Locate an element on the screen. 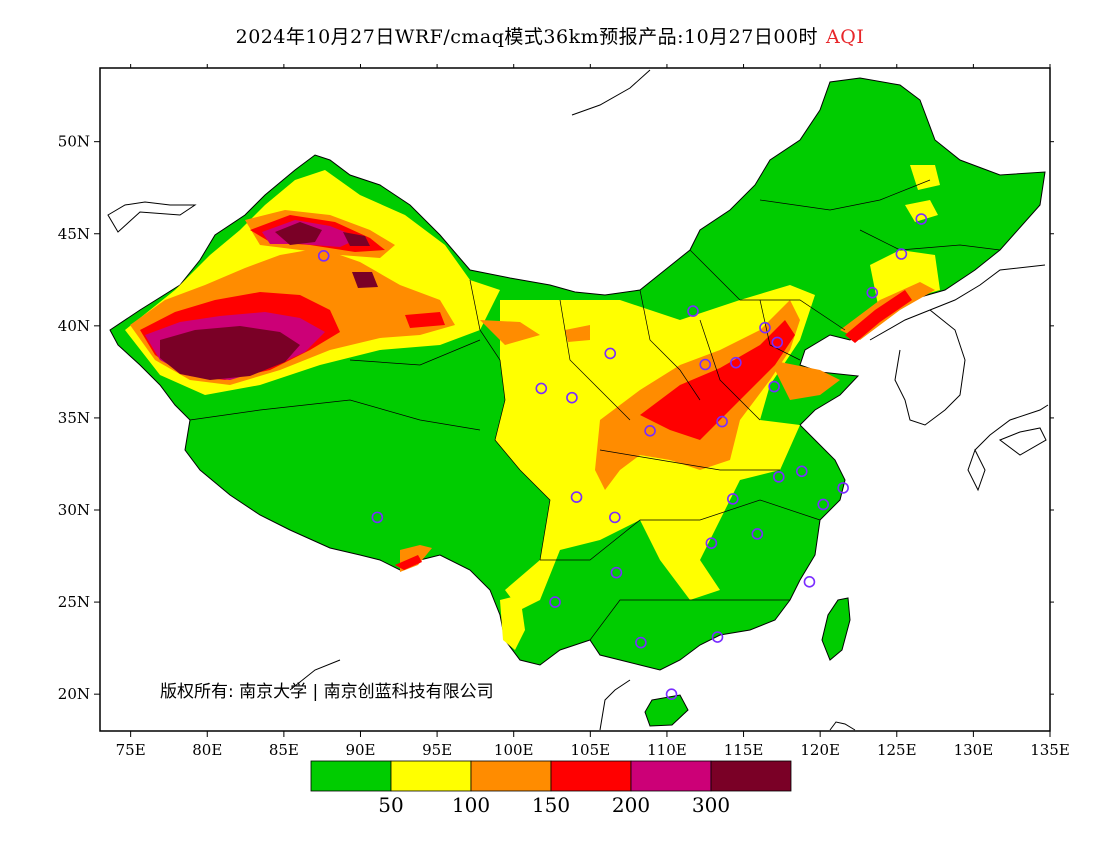  colorbar-label-3: 200 is located at coordinates (631, 805).